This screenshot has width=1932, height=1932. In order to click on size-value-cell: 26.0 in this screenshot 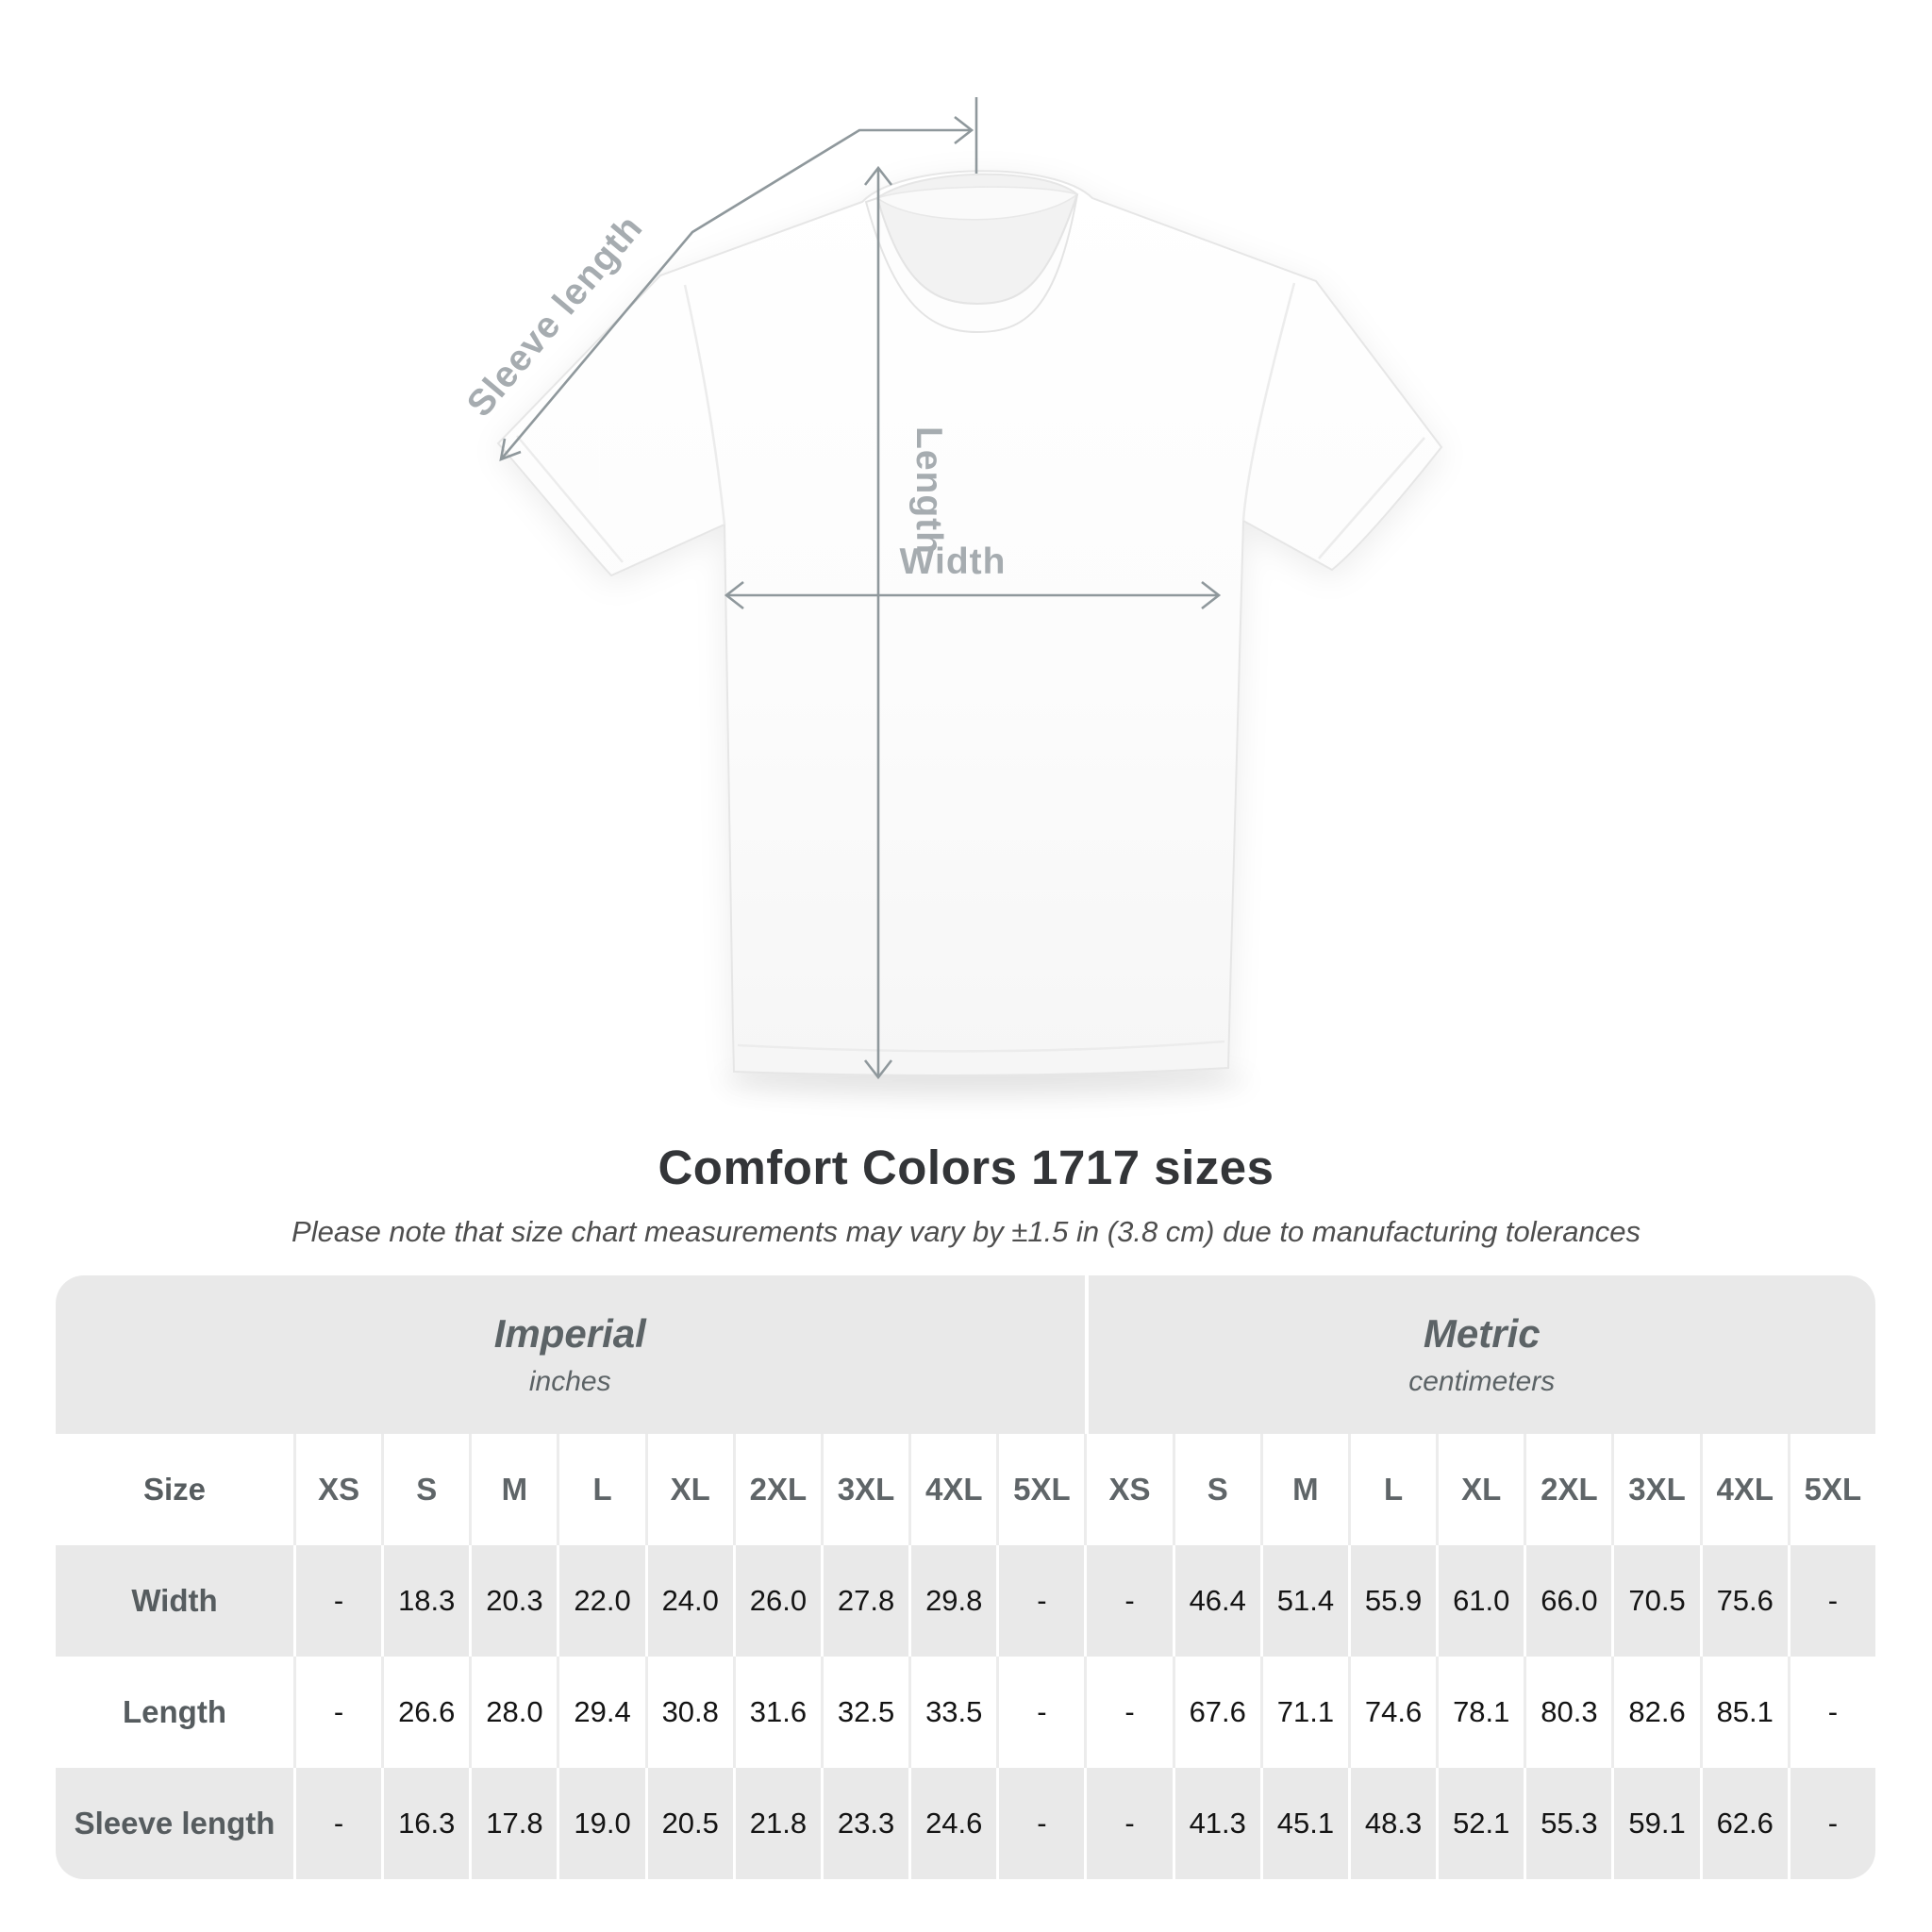, I will do `click(777, 1601)`.